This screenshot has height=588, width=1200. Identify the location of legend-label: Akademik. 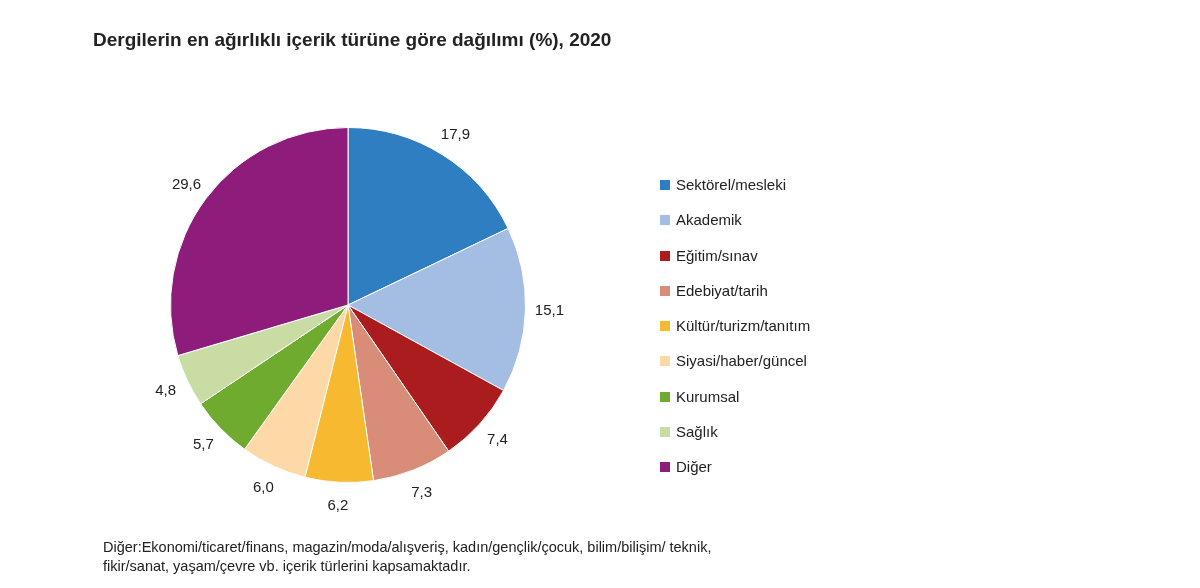
(709, 220).